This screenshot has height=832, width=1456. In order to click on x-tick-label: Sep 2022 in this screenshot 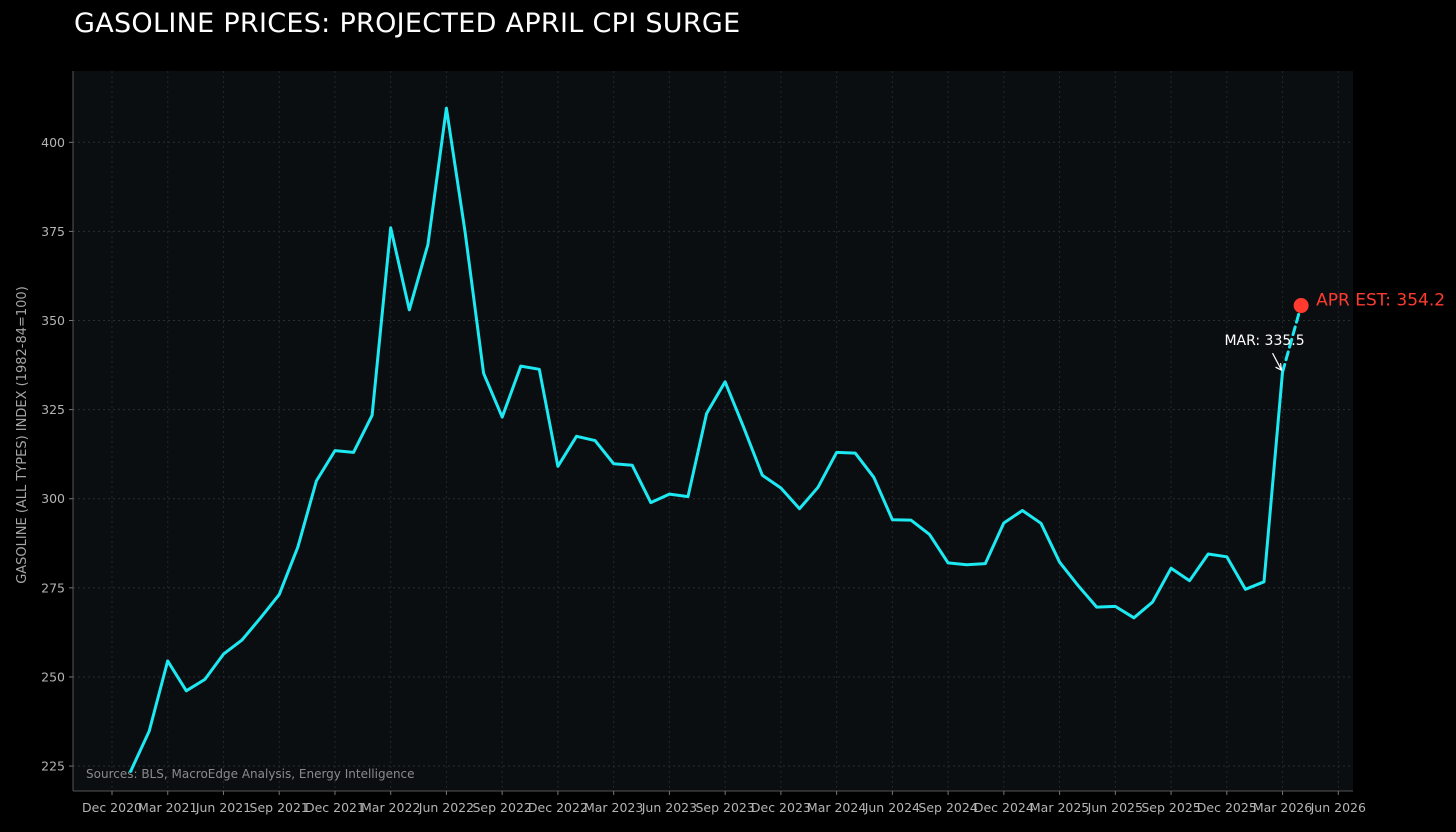, I will do `click(502, 807)`.